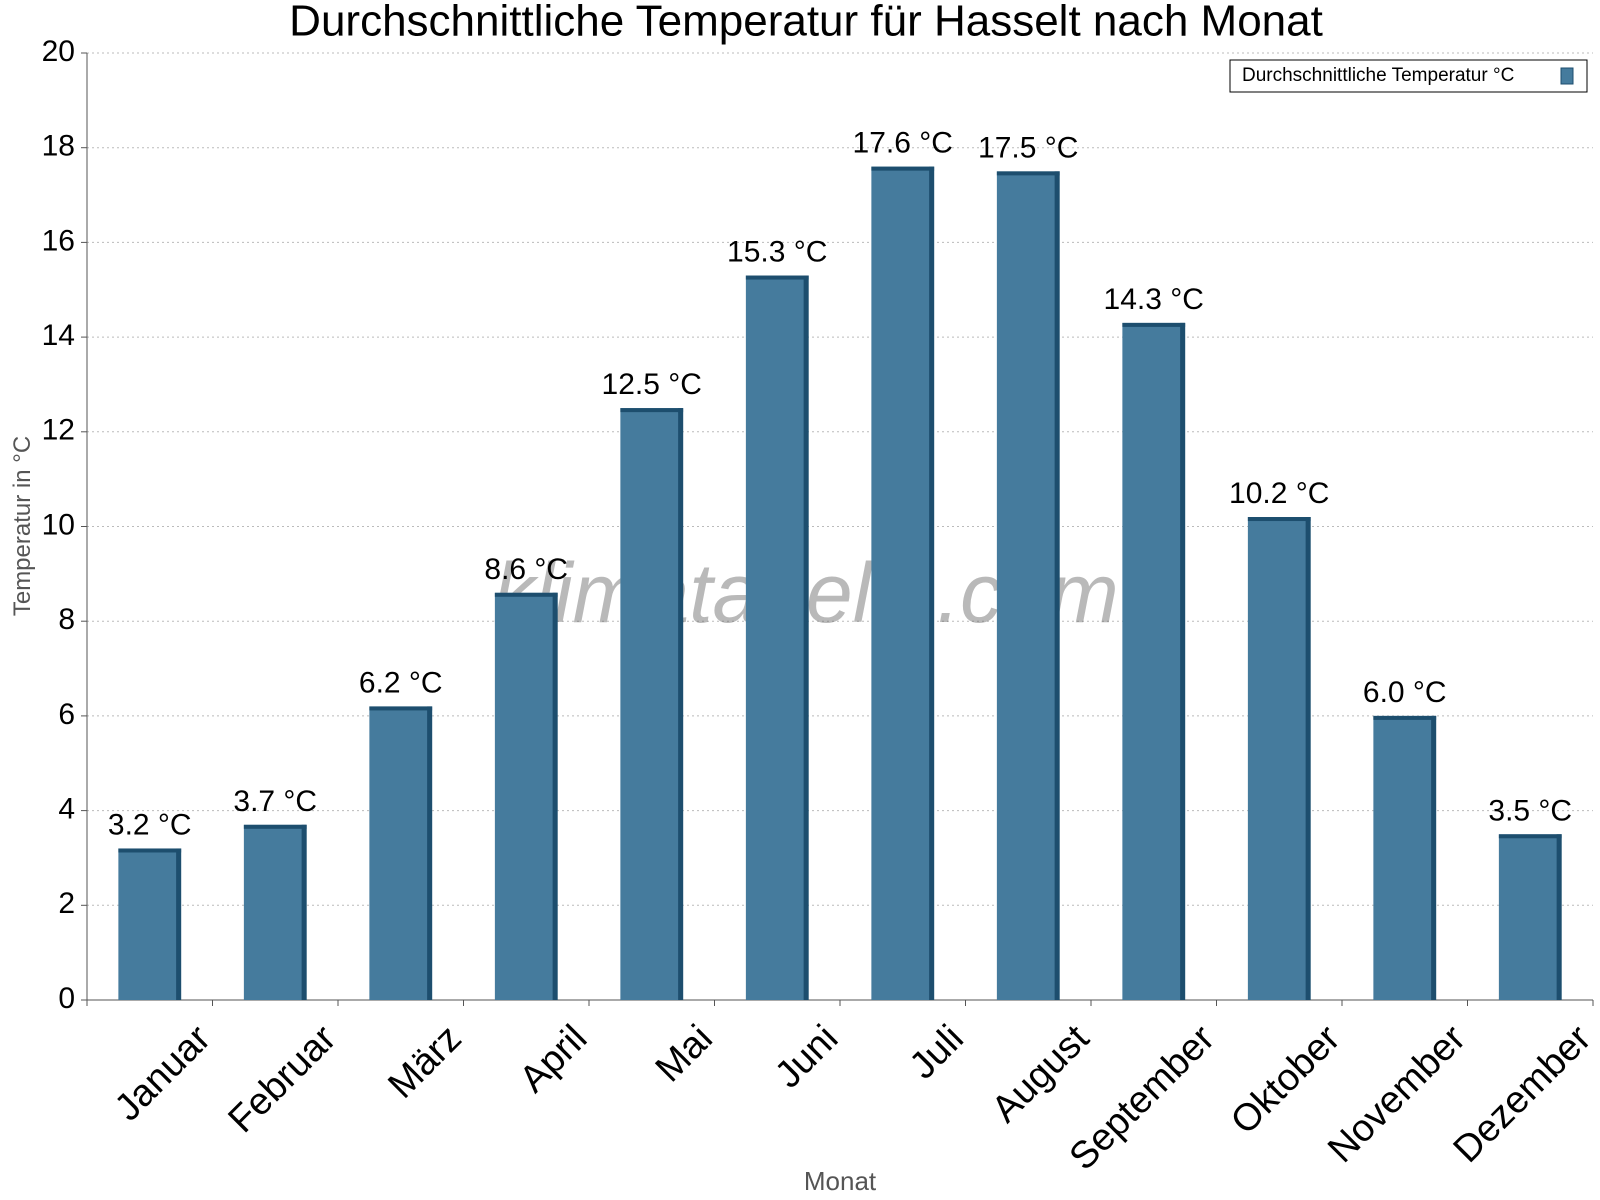  I want to click on x-tick-label: Januar, so click(163, 1073).